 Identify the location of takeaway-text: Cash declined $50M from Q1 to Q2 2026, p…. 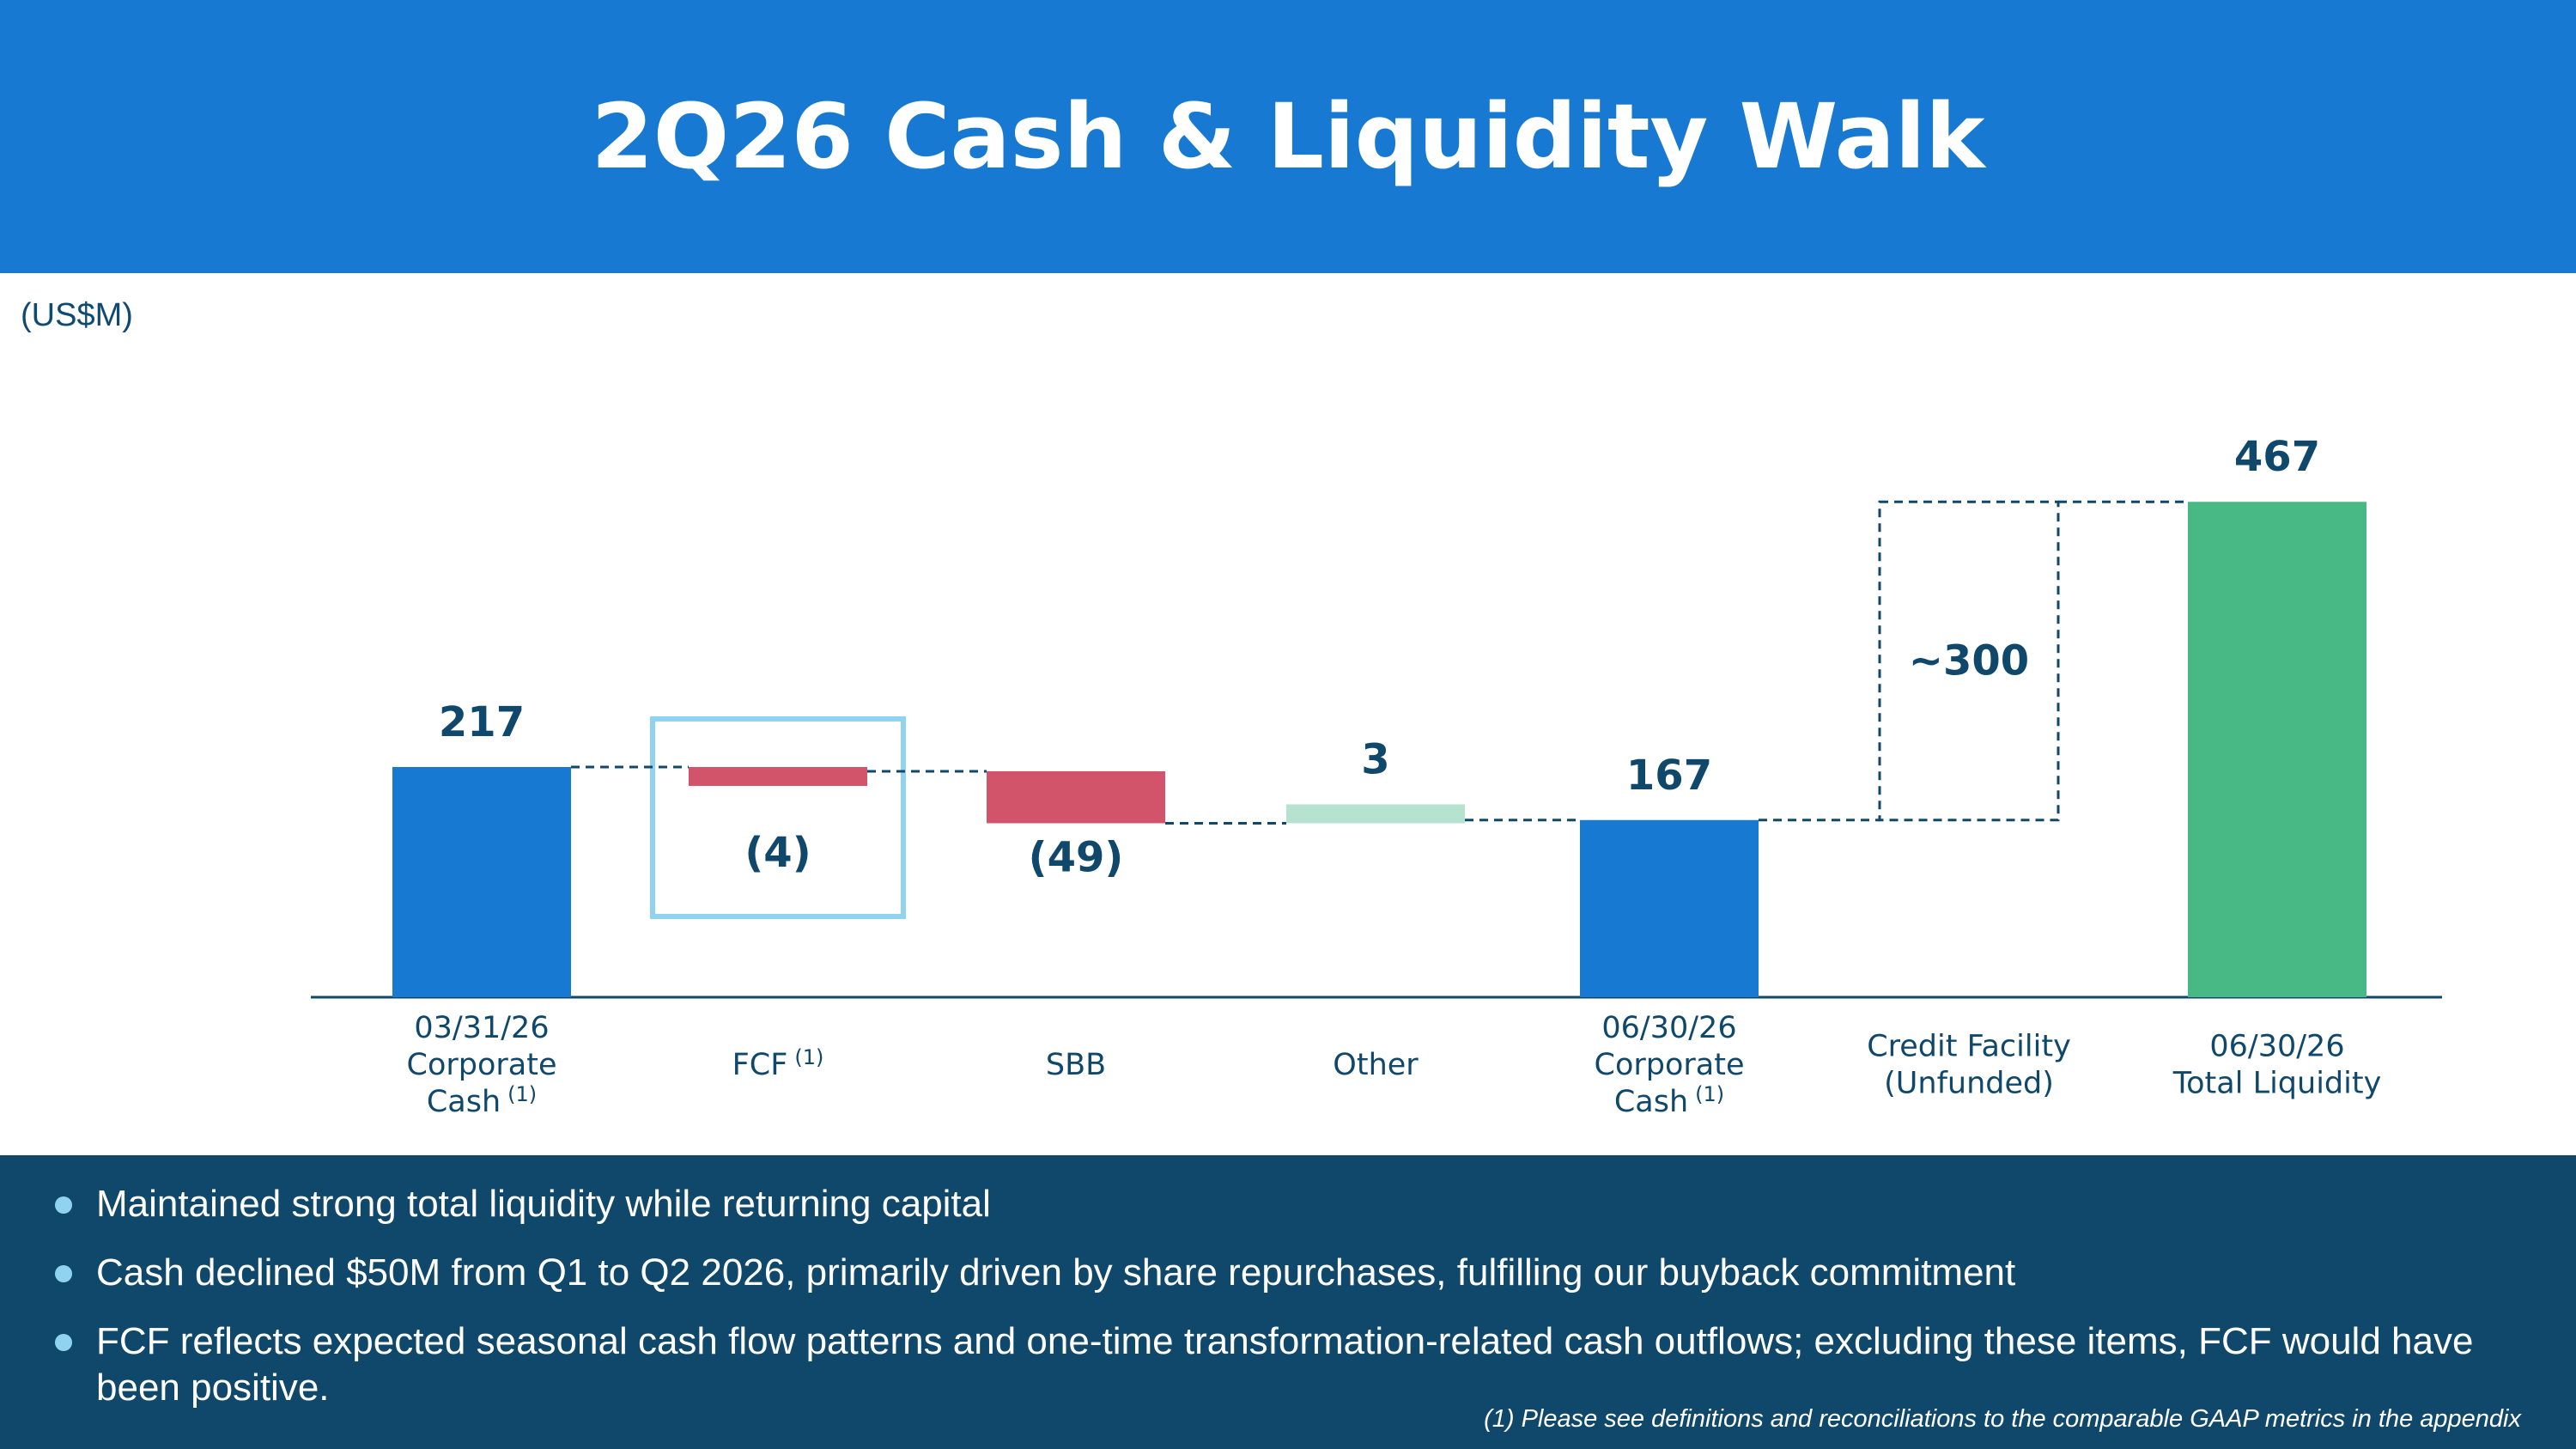
(1056, 1272).